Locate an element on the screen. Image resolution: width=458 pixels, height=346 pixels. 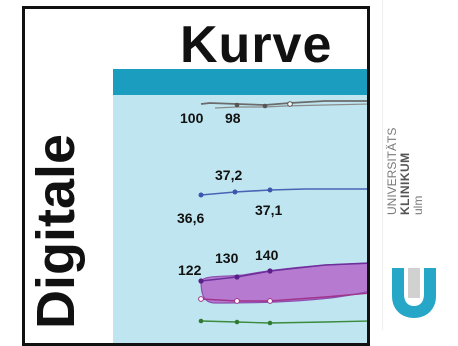
point-bp-b is located at coordinates (237, 277).